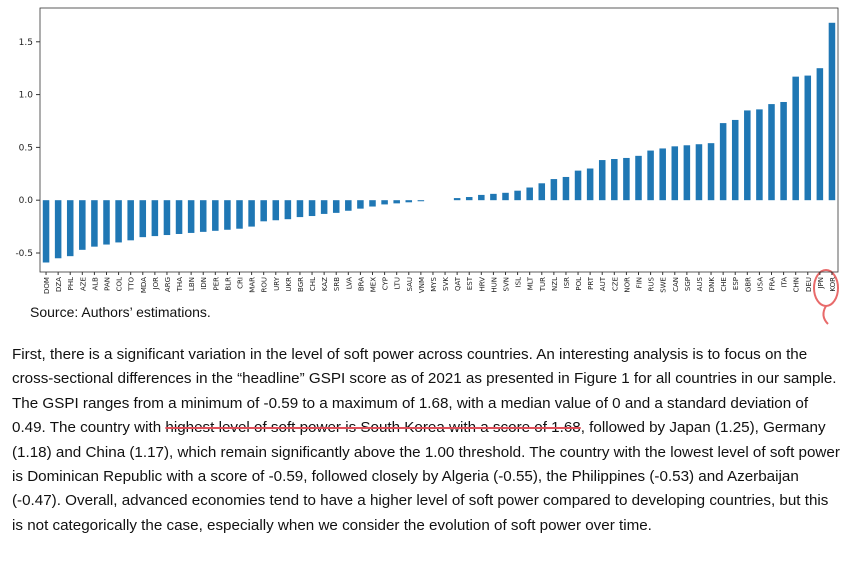 This screenshot has height=578, width=850. What do you see at coordinates (180, 285) in the screenshot?
I see `x-tick-label: THA` at bounding box center [180, 285].